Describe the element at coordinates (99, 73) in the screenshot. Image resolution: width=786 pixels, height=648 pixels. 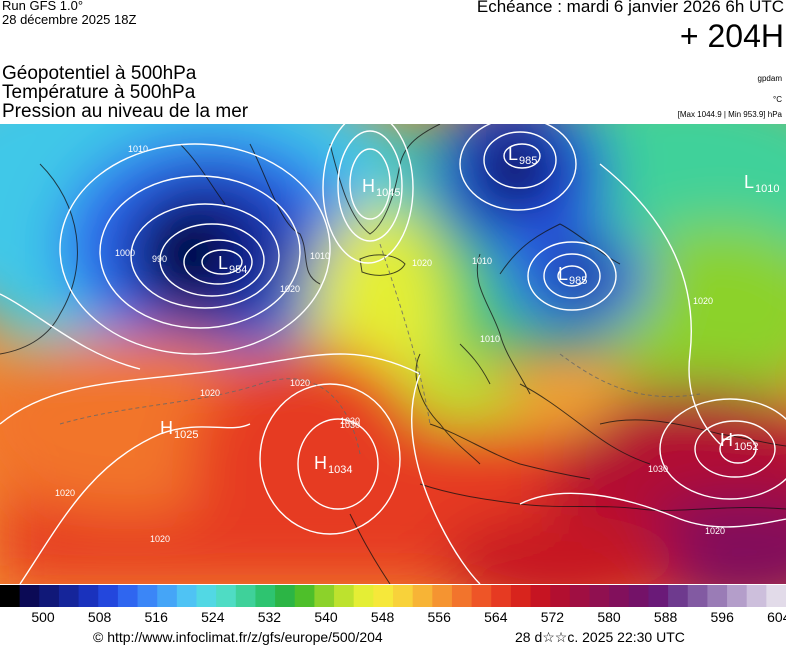
I see `map-title-geopotential: Géopotentiel à 500hPa` at that location.